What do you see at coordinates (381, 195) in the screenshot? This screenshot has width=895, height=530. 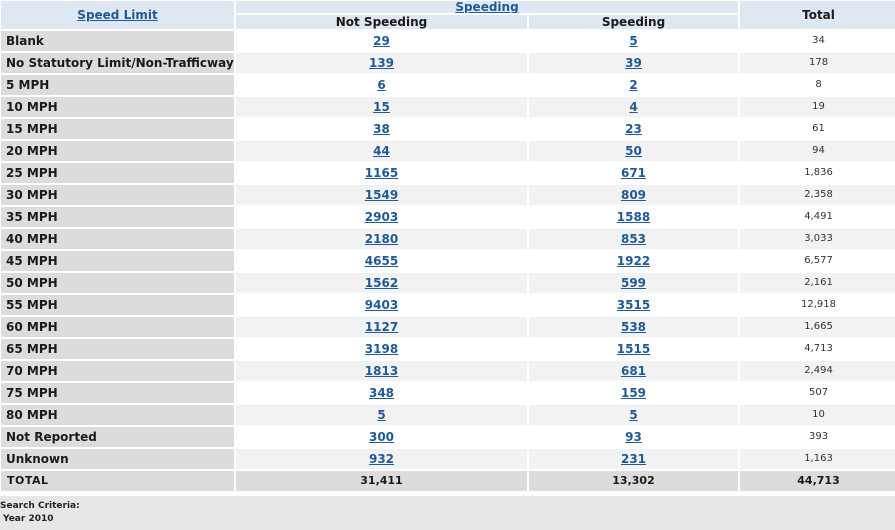 I see `not-speeding-link: 1549` at bounding box center [381, 195].